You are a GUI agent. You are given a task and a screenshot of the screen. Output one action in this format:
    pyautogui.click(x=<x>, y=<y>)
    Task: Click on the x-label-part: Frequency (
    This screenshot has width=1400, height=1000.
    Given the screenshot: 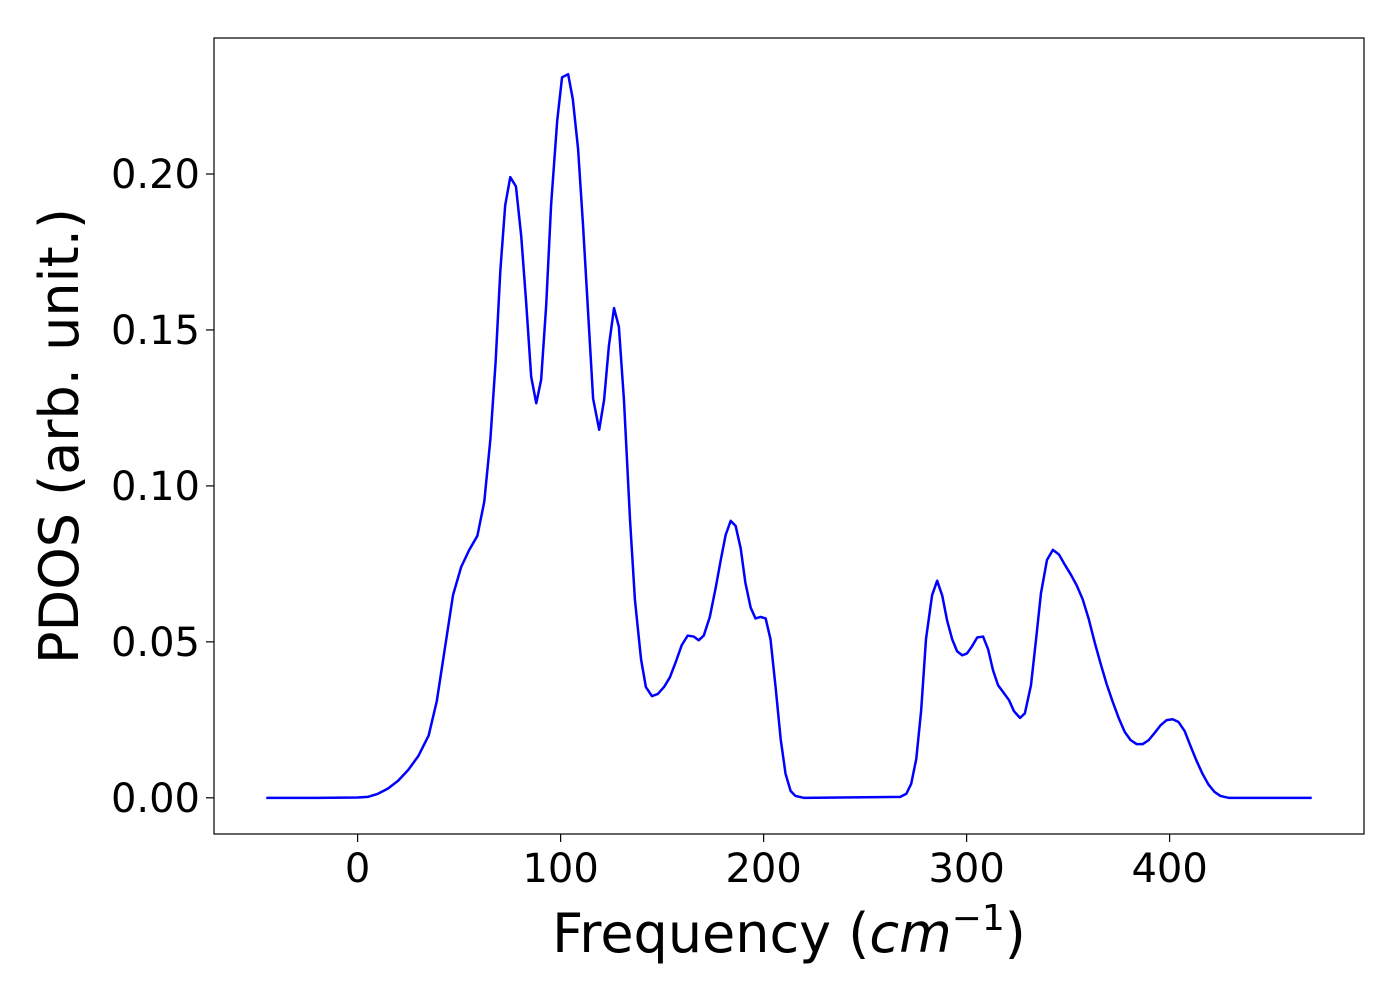 What is the action you would take?
    pyautogui.click(x=710, y=933)
    